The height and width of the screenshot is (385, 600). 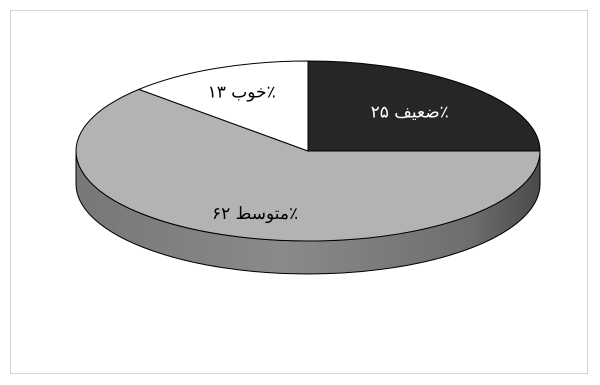 I want to click on slice-label-0: ضعیف ۲۵٪, so click(x=410, y=113).